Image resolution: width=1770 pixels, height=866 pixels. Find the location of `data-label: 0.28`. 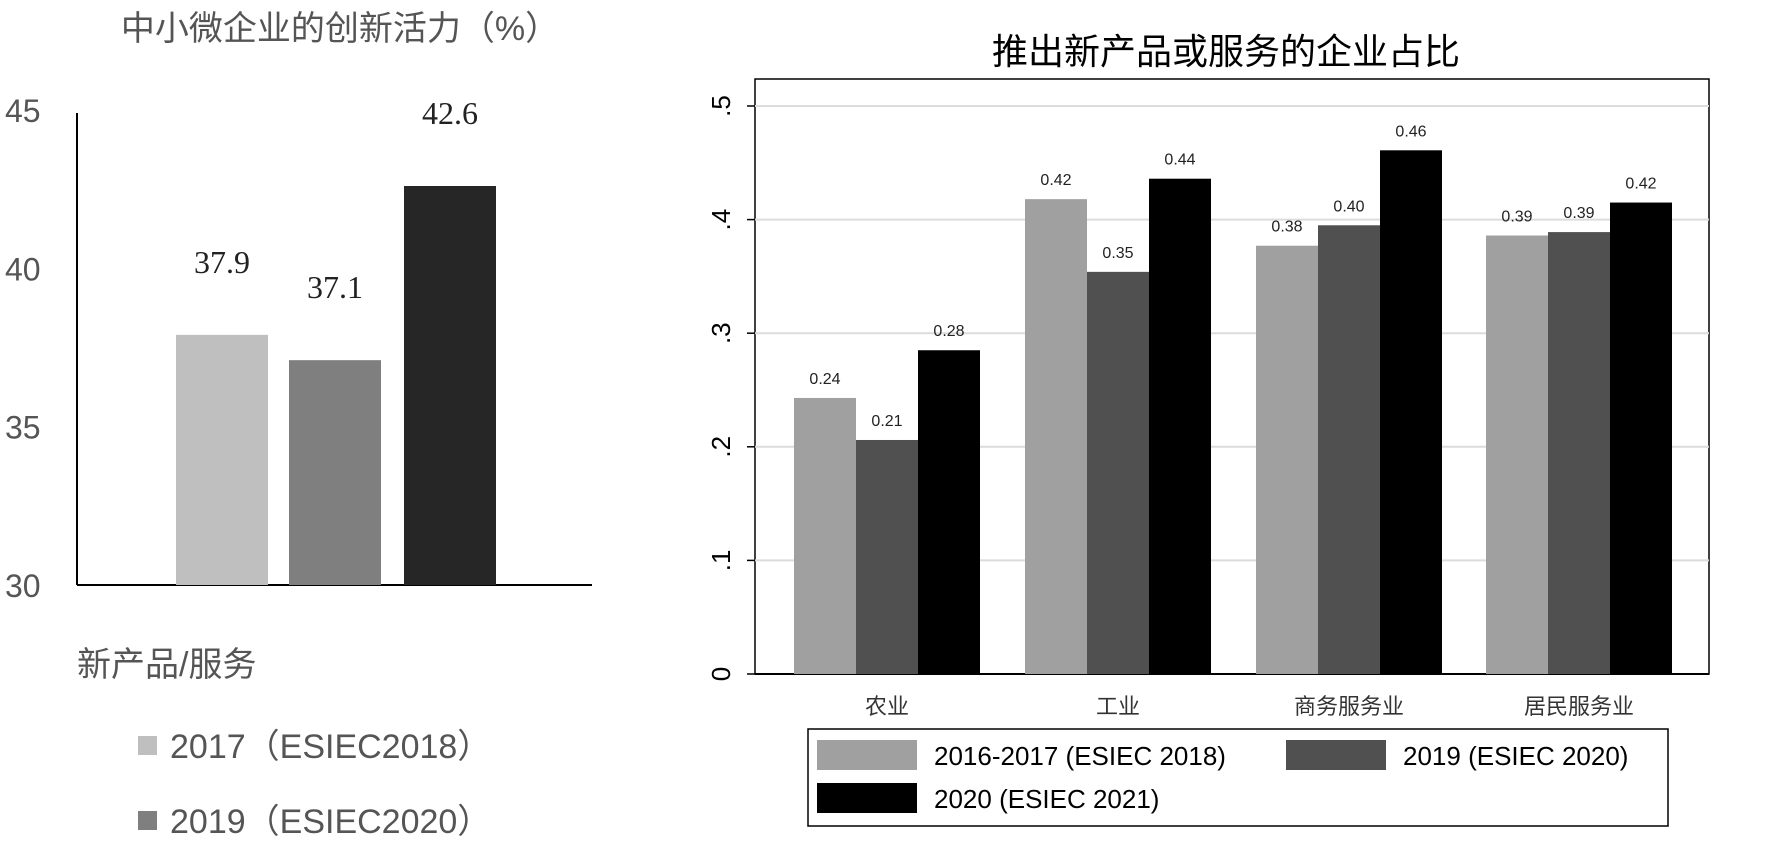

data-label: 0.28 is located at coordinates (948, 331).